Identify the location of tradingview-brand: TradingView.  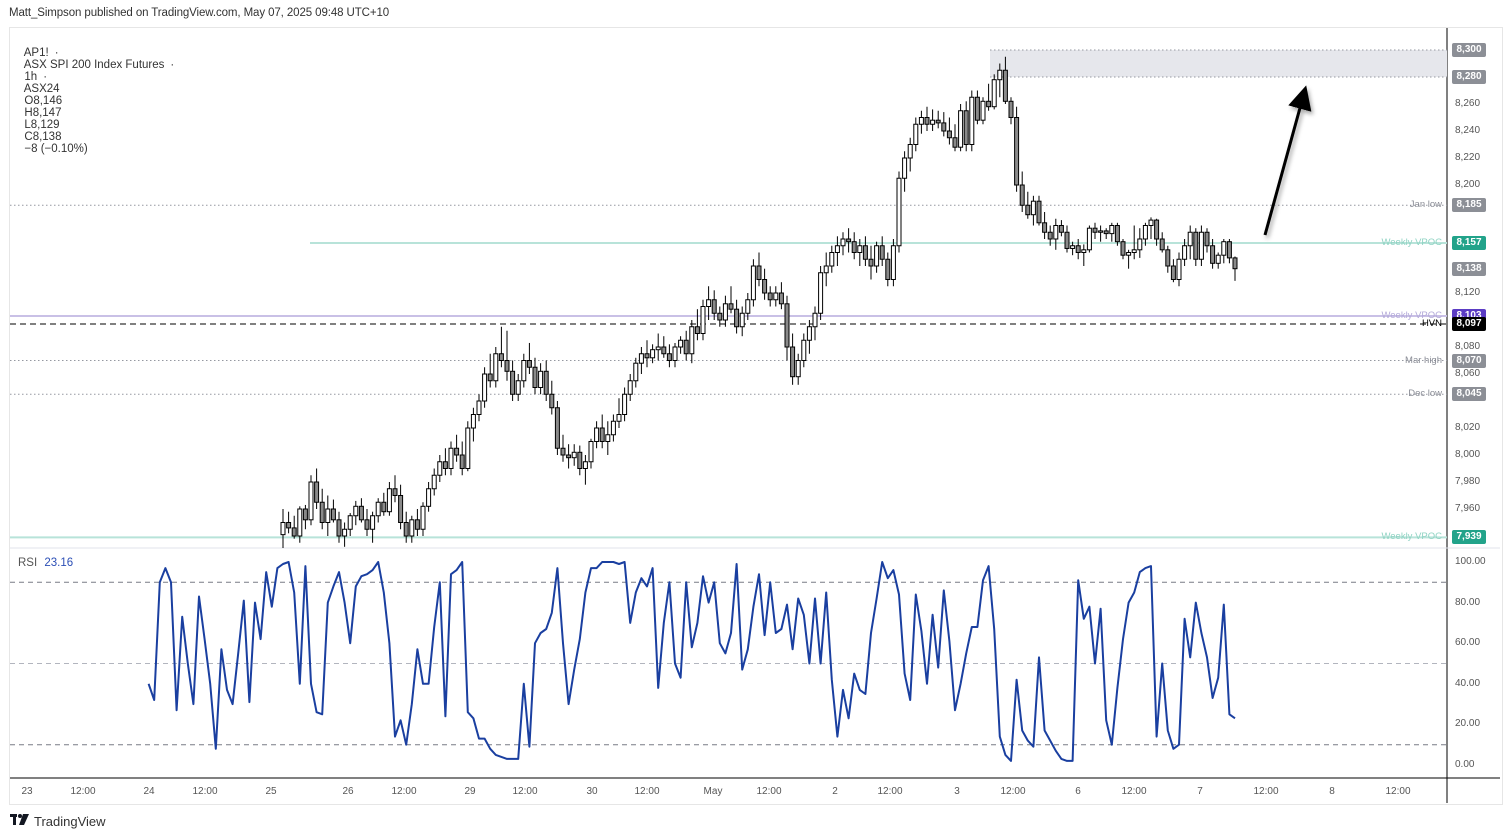
(58, 821).